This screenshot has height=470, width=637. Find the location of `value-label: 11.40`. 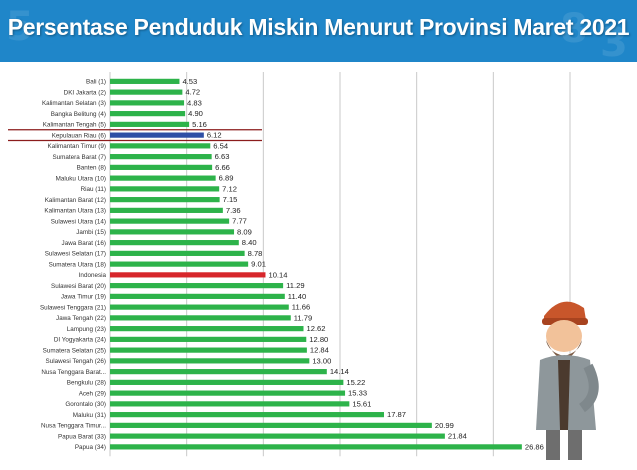

value-label: 11.40 is located at coordinates (297, 296).